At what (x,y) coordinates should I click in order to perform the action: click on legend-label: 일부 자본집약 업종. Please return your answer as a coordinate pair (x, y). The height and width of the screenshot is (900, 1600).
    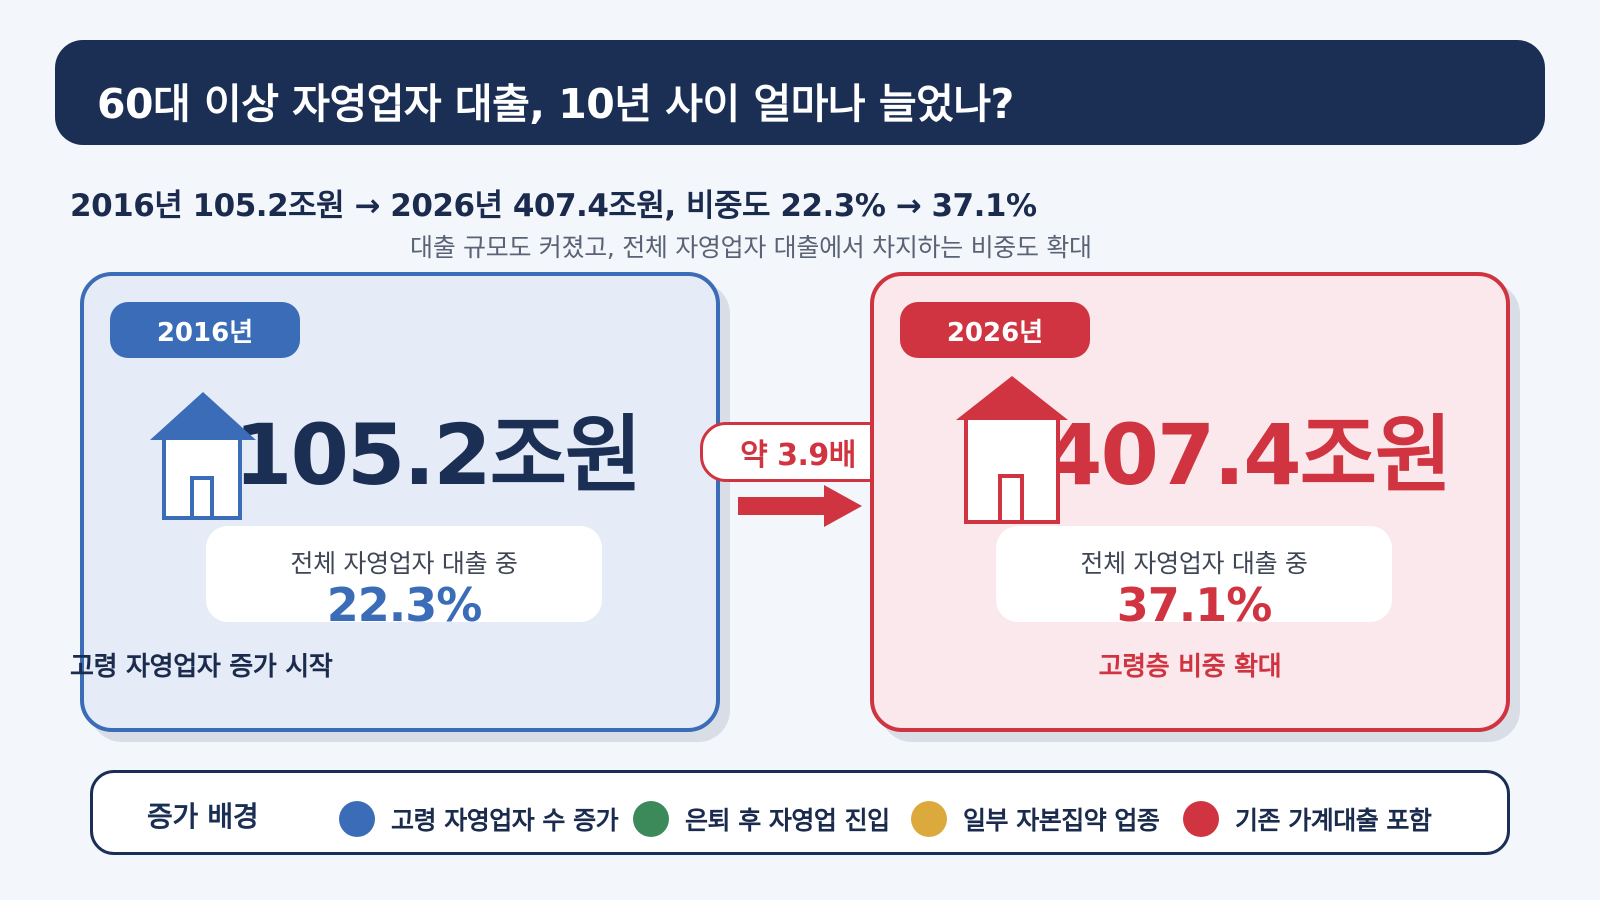
    Looking at the image, I should click on (1061, 820).